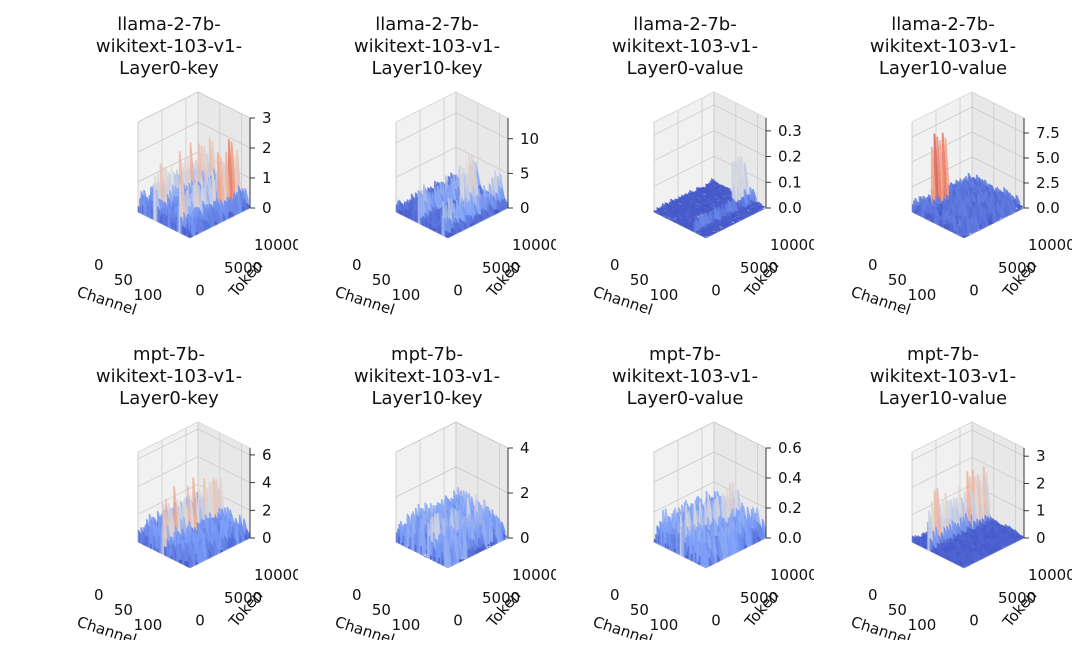 Image resolution: width=1080 pixels, height=660 pixels. What do you see at coordinates (525, 173) in the screenshot?
I see `z-tick-label: 5` at bounding box center [525, 173].